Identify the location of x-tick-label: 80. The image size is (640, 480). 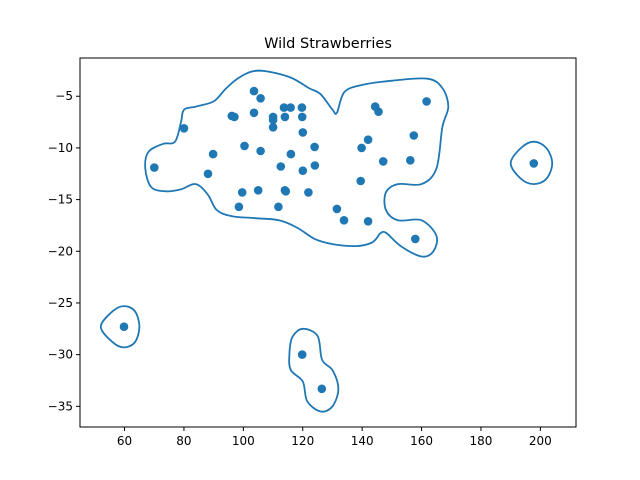
(183, 441).